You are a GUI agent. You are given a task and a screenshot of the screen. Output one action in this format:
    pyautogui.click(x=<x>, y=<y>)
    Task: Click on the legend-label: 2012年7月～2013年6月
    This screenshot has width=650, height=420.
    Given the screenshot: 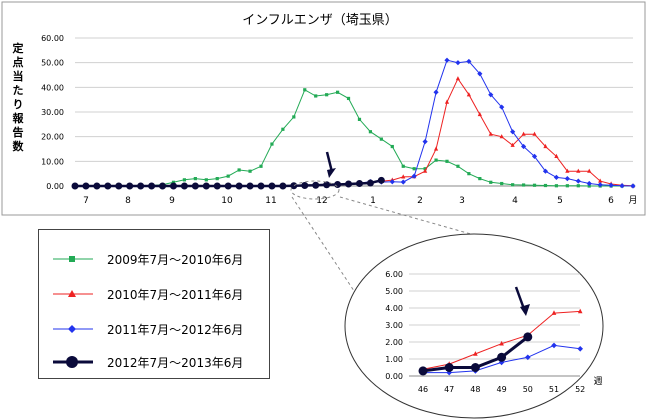 What is the action you would take?
    pyautogui.click(x=175, y=363)
    